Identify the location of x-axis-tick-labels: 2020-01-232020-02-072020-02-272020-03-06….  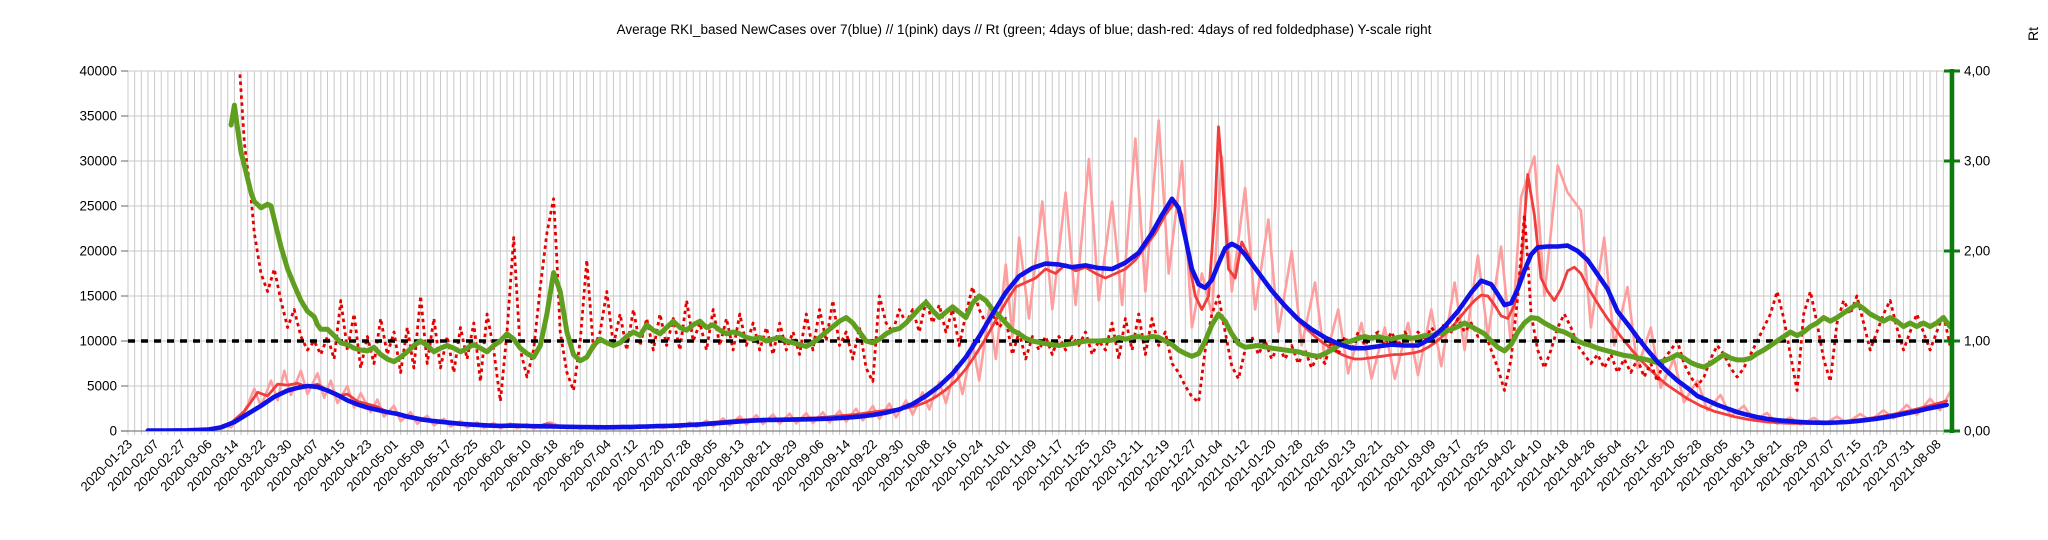
(1010, 466).